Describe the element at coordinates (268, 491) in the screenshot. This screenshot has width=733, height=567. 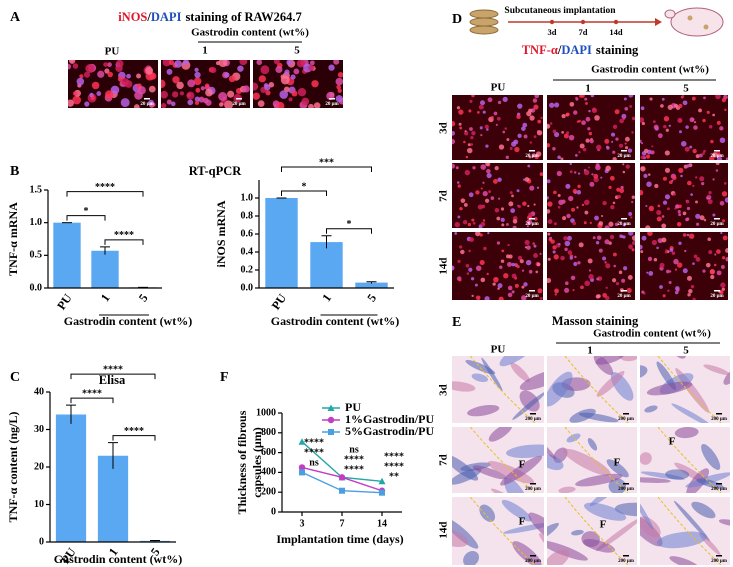
I see `y-tick-label: 200` at that location.